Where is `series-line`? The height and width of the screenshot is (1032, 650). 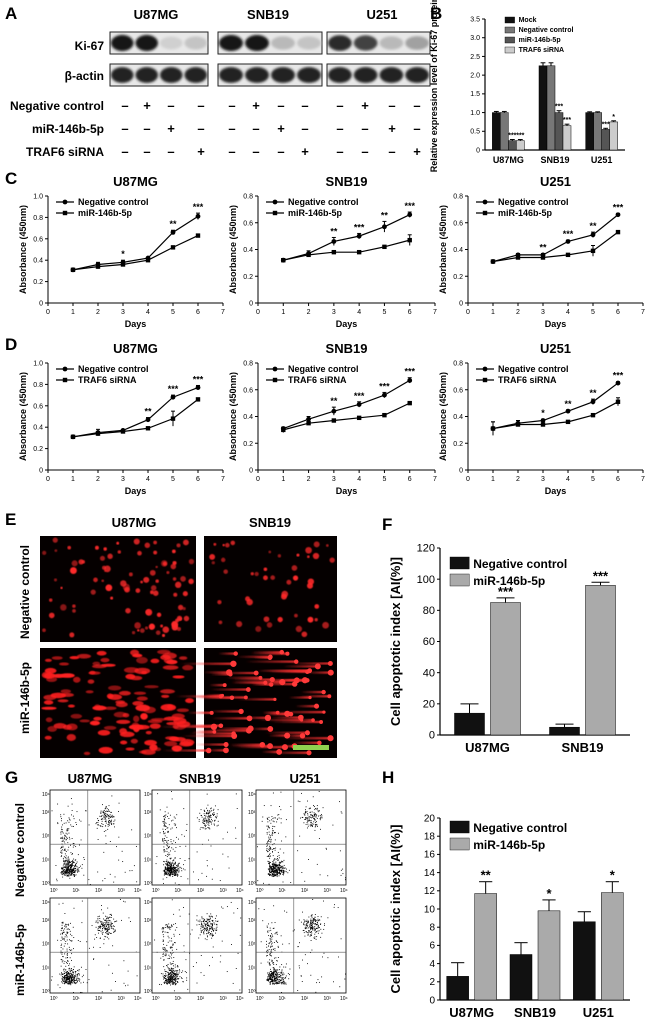 series-line is located at coordinates (135, 418).